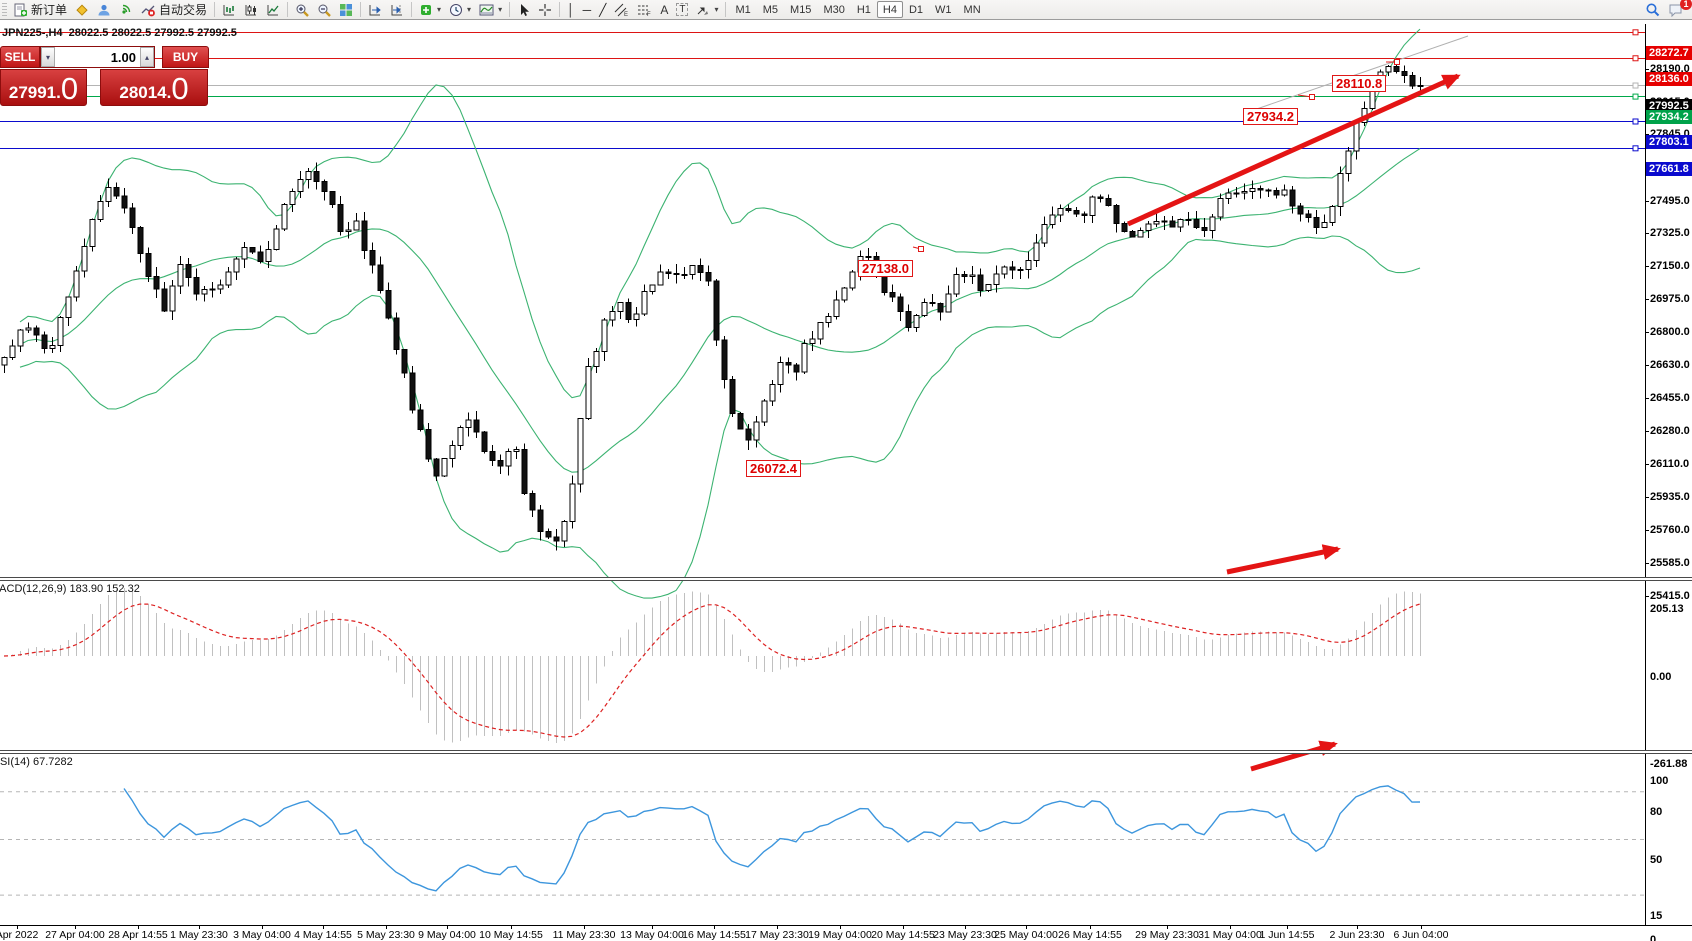 This screenshot has height=941, width=1692. Describe the element at coordinates (621, 10) in the screenshot. I see `equidistant-channel-button: E` at that location.